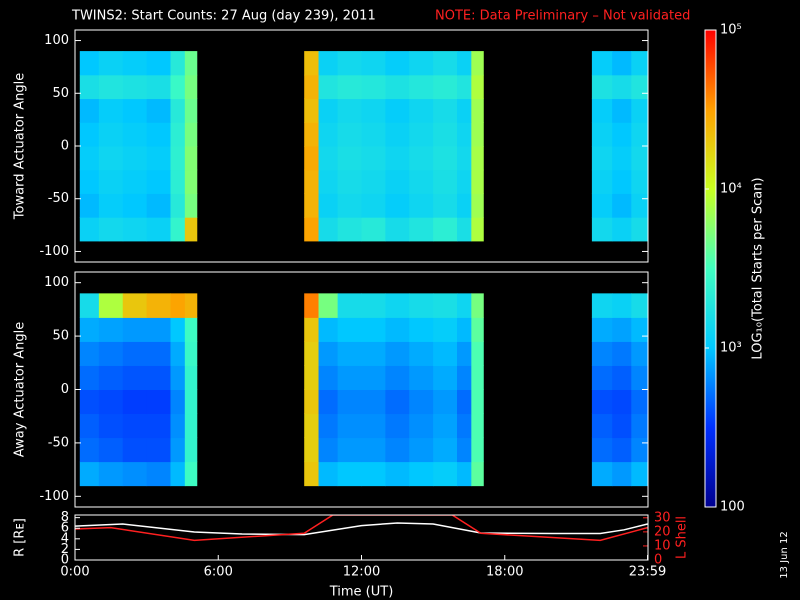 Image resolution: width=800 pixels, height=600 pixels. I want to click on y2-tick-label: 20, so click(662, 531).